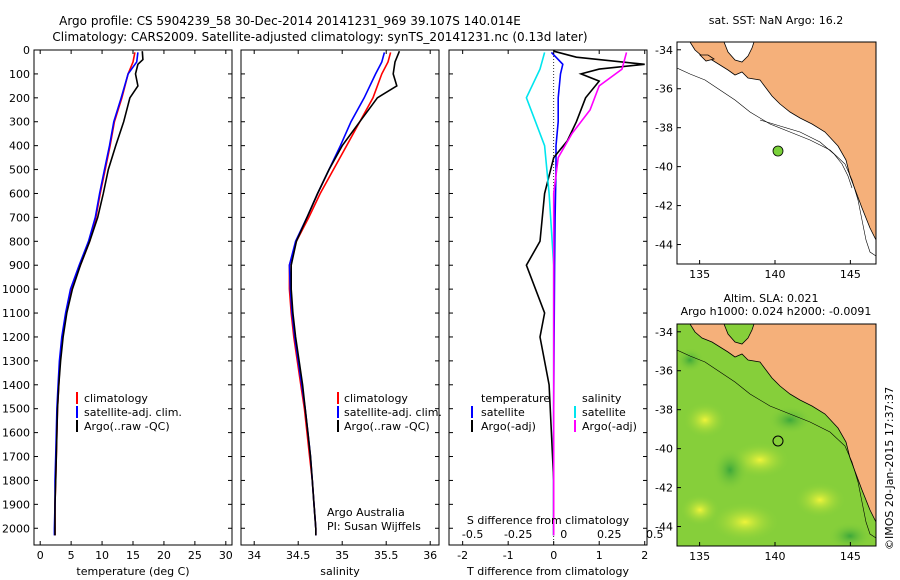  Describe the element at coordinates (644, 555) in the screenshot. I see `x-tick-label: 2` at that location.